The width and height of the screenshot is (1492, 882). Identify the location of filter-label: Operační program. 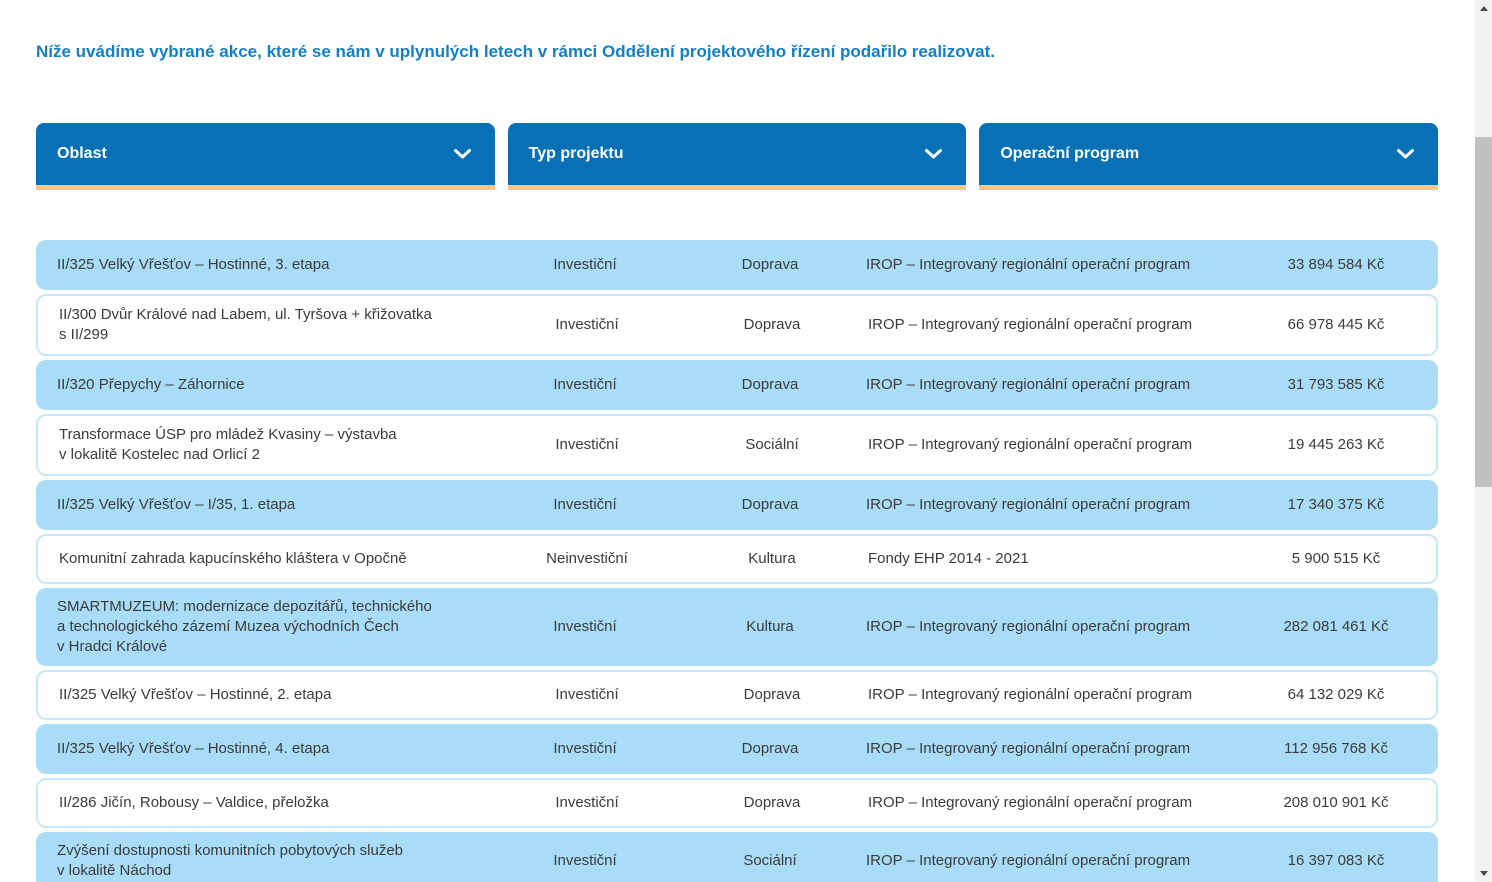
(1070, 153).